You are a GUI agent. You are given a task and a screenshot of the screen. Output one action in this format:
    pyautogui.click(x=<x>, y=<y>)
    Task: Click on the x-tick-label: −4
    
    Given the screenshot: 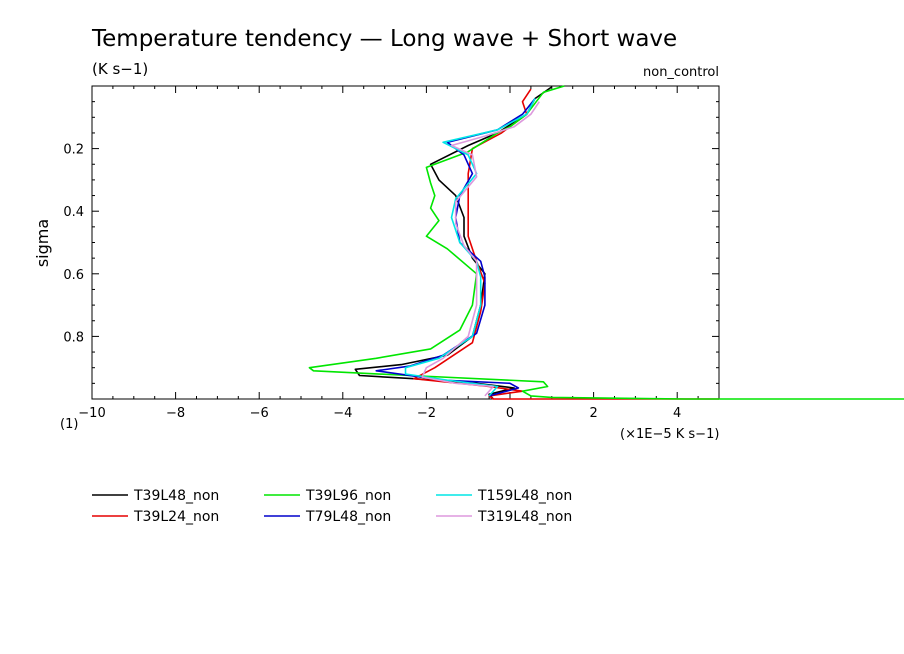 What is the action you would take?
    pyautogui.click(x=342, y=413)
    